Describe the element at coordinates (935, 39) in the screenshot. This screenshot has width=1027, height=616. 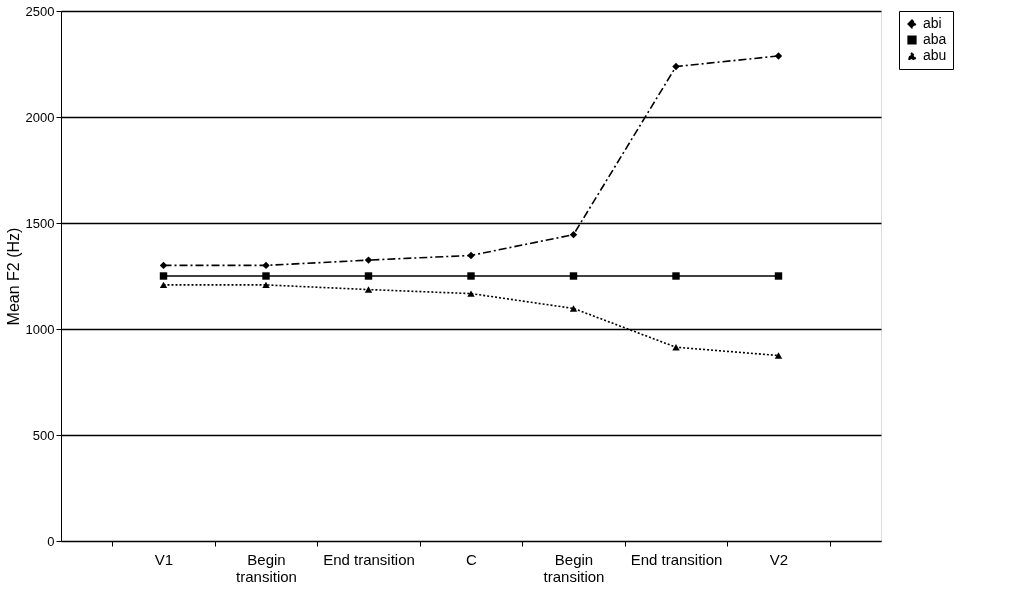
I see `legend-label: aba` at that location.